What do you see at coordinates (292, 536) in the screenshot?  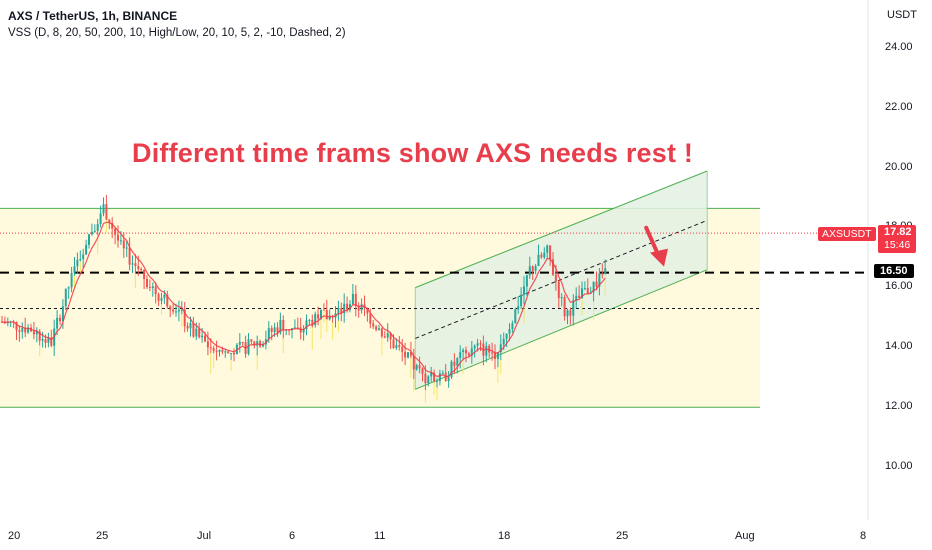 I see `time-tick: 6` at bounding box center [292, 536].